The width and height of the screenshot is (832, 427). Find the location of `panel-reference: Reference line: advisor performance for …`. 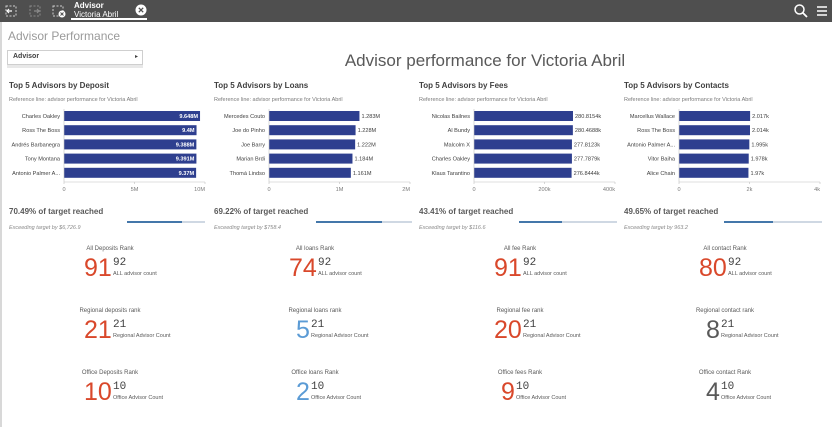

panel-reference: Reference line: advisor performance for … is located at coordinates (688, 100).